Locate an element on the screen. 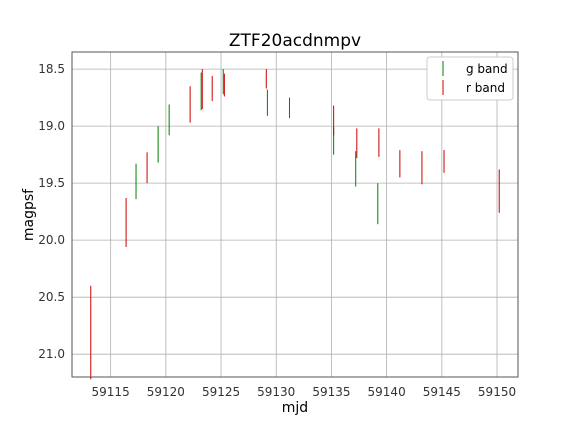 The image size is (576, 432). x-tick-label: 59145 is located at coordinates (442, 392).